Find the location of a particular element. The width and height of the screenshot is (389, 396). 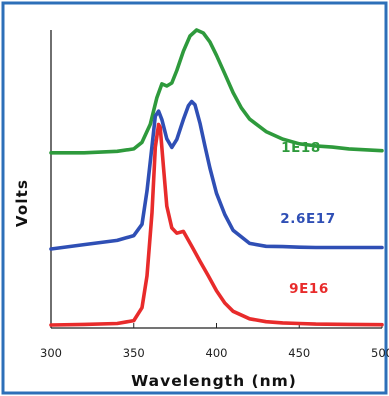

series-label-2.6E17: 2.6E17 is located at coordinates (308, 219).